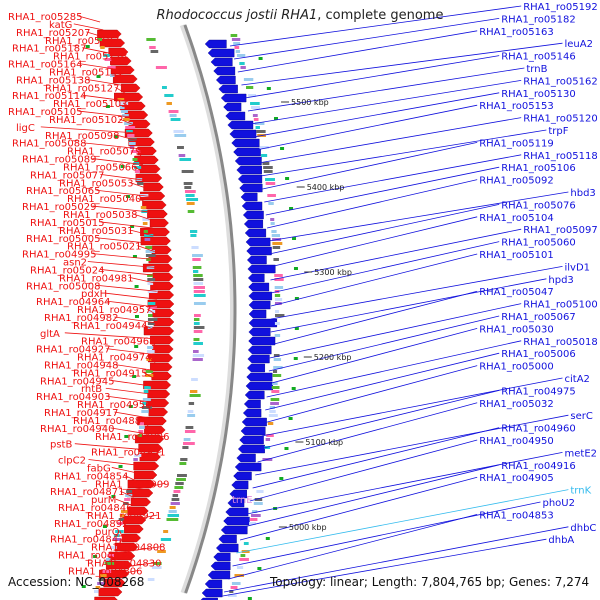 This screenshot has width=600, height=600. Describe the element at coordinates (63, 239) in the screenshot. I see `left-gene-label: RHA1_ro05005` at that location.